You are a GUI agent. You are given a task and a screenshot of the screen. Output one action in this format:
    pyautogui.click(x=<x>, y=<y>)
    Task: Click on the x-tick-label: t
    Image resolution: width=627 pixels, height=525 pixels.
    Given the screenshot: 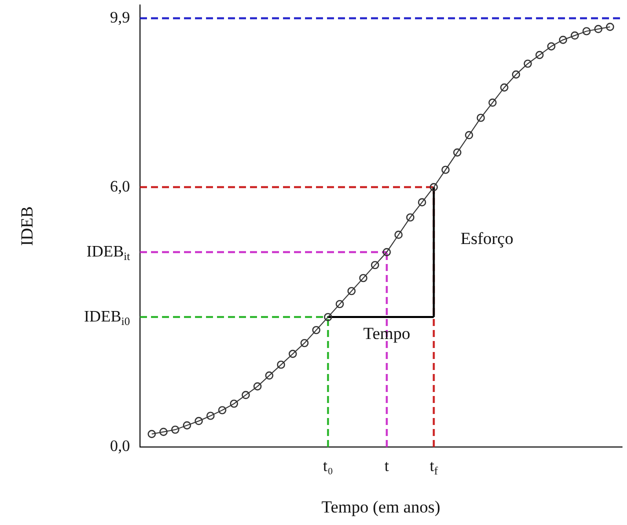 What is the action you would take?
    pyautogui.click(x=387, y=467)
    